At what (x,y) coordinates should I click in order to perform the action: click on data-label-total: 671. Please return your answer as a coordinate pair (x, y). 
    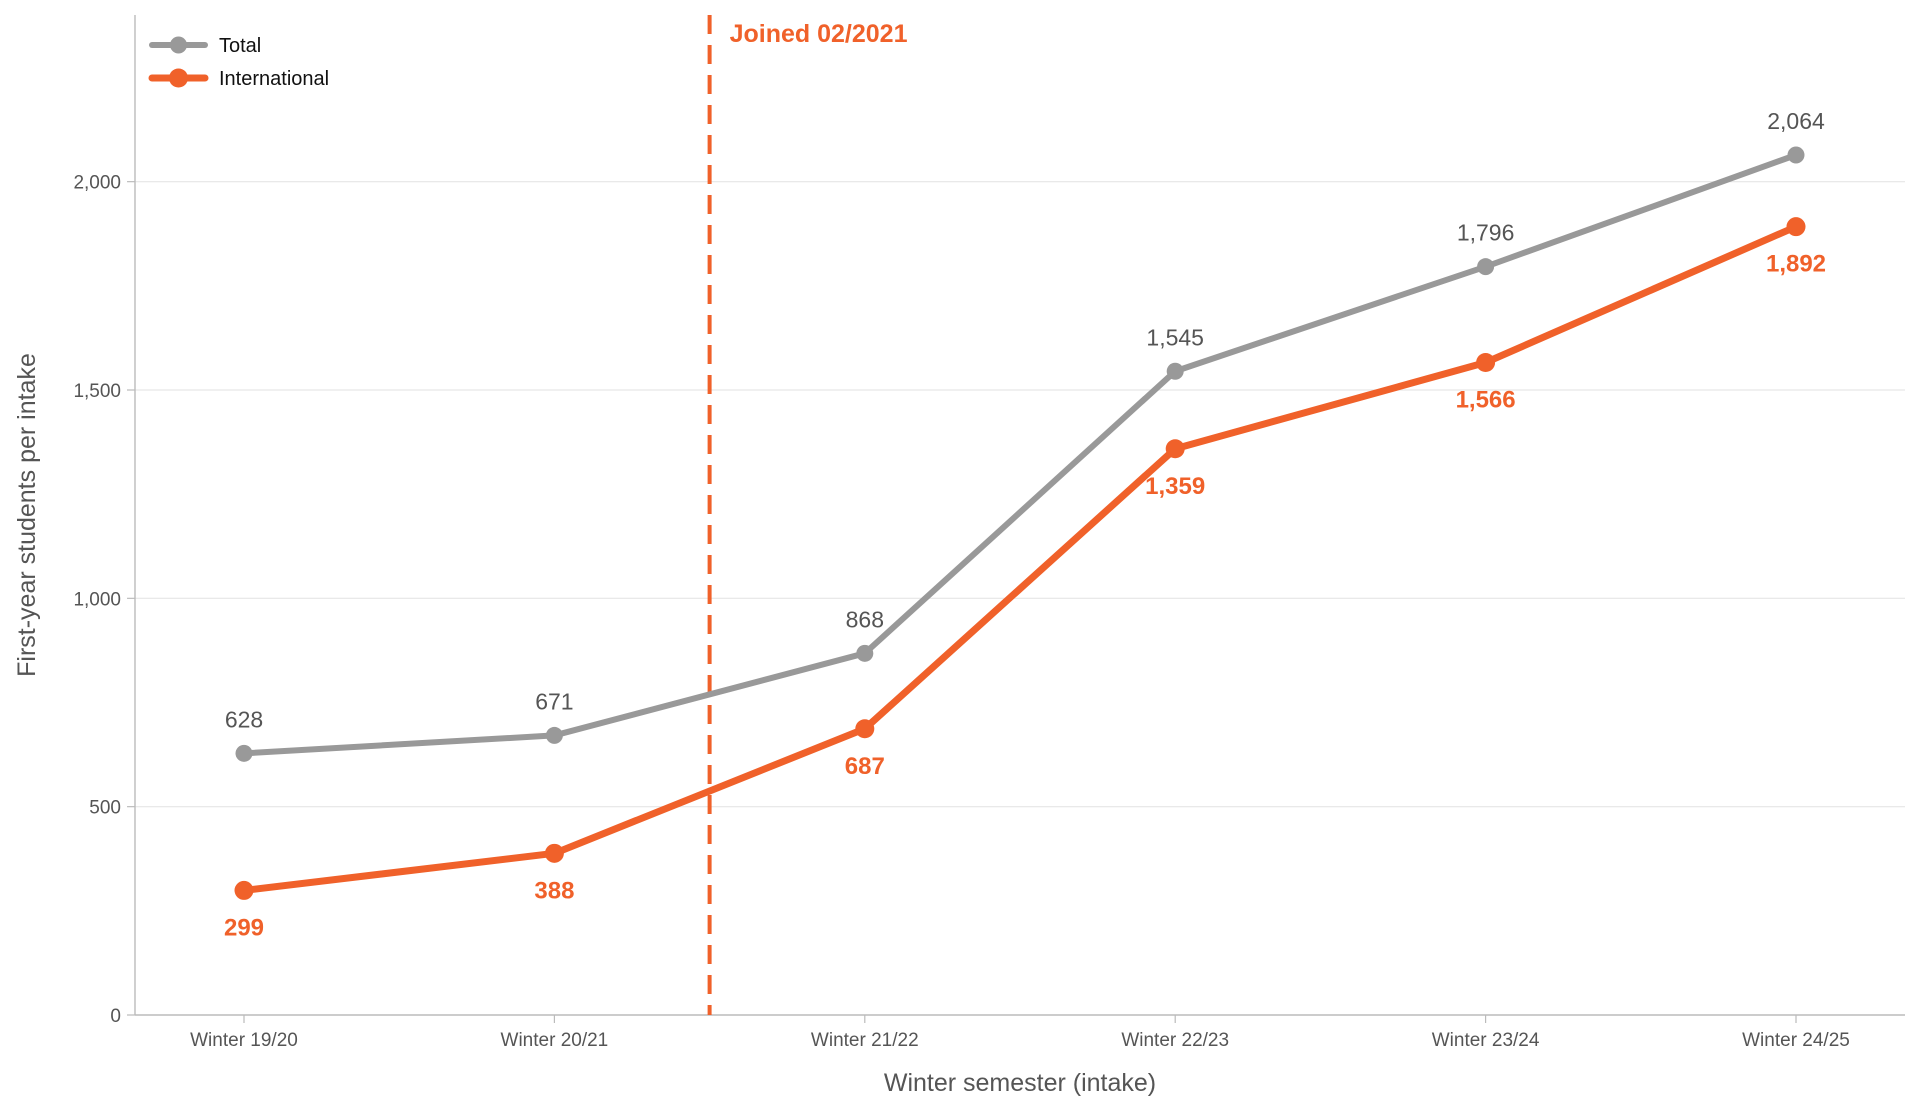
    Looking at the image, I should click on (554, 701).